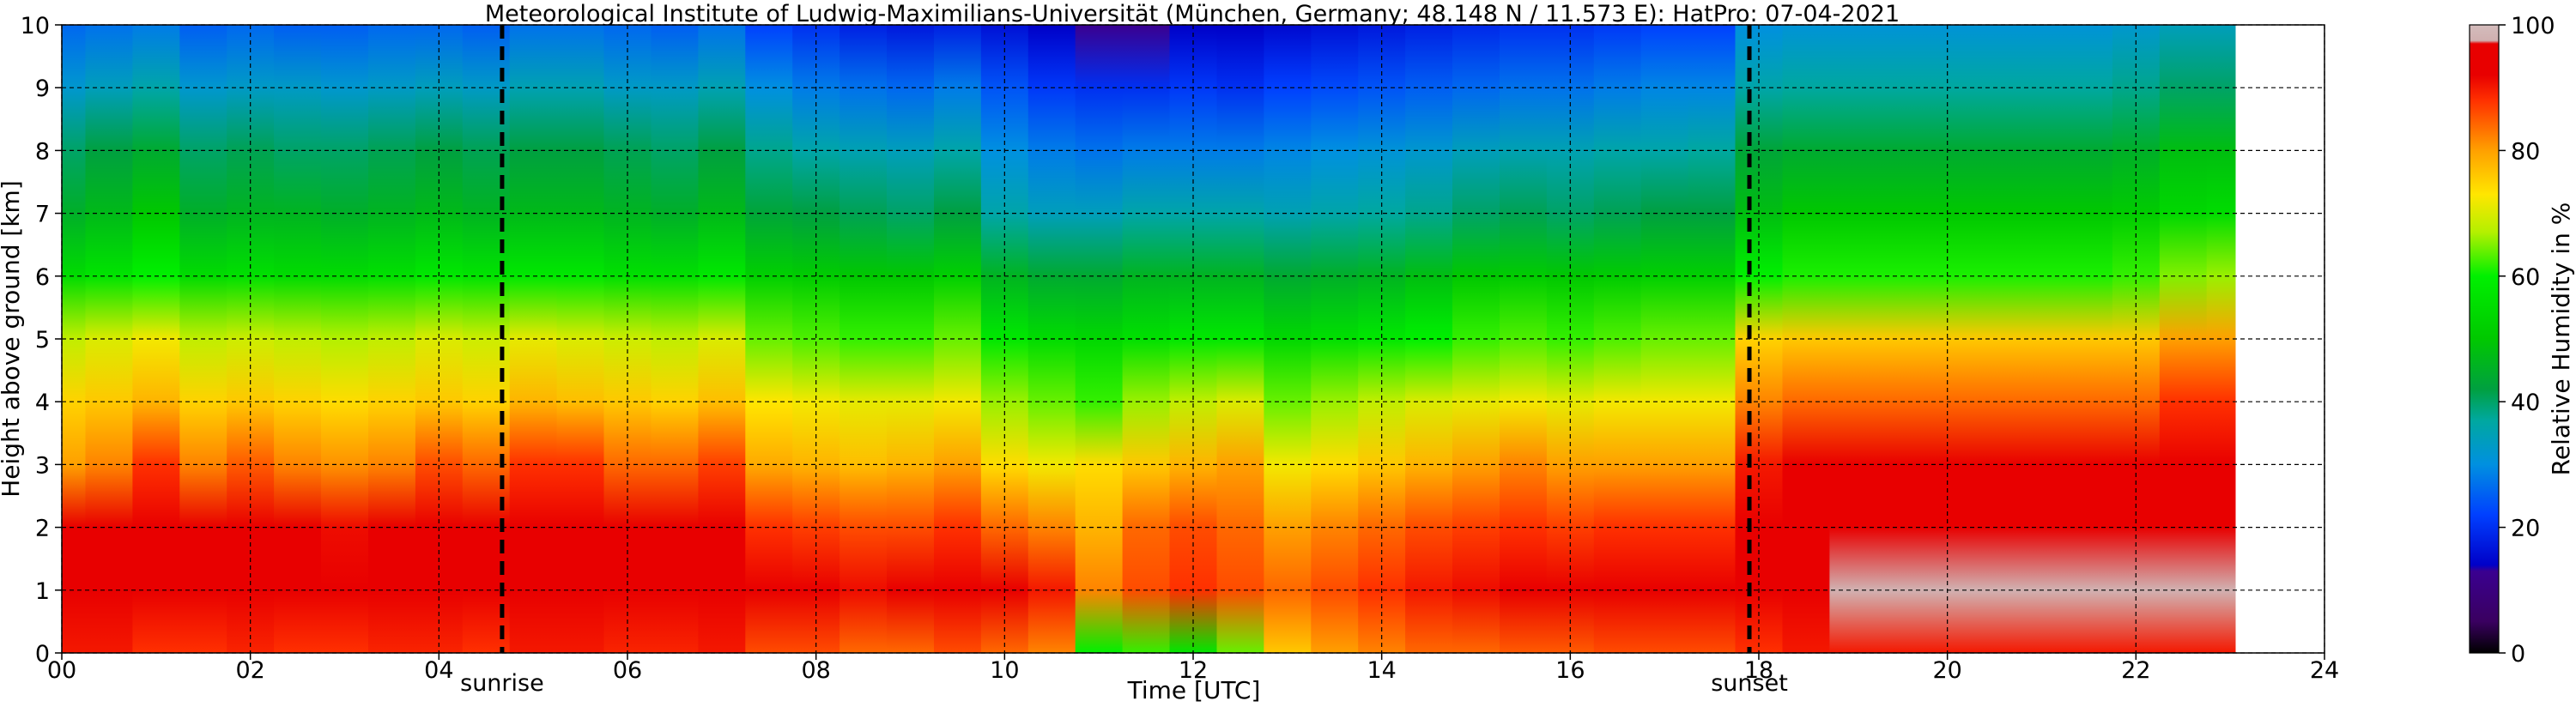 The width and height of the screenshot is (2576, 707). I want to click on x-tick-label: 06, so click(627, 670).